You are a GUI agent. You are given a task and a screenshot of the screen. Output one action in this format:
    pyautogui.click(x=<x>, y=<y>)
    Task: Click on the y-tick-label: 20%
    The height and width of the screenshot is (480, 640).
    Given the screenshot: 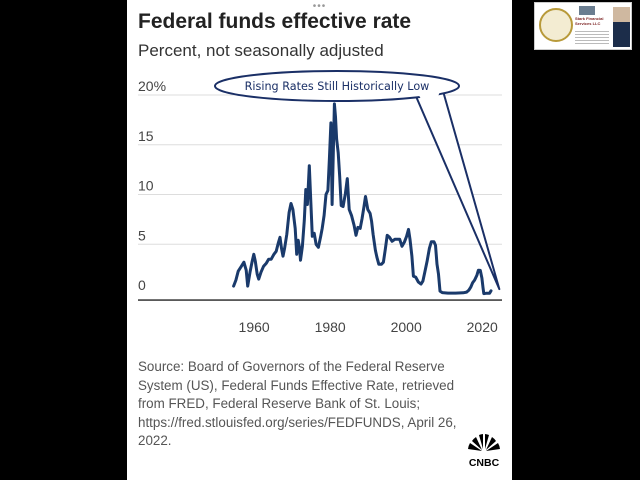 What is the action you would take?
    pyautogui.click(x=152, y=86)
    